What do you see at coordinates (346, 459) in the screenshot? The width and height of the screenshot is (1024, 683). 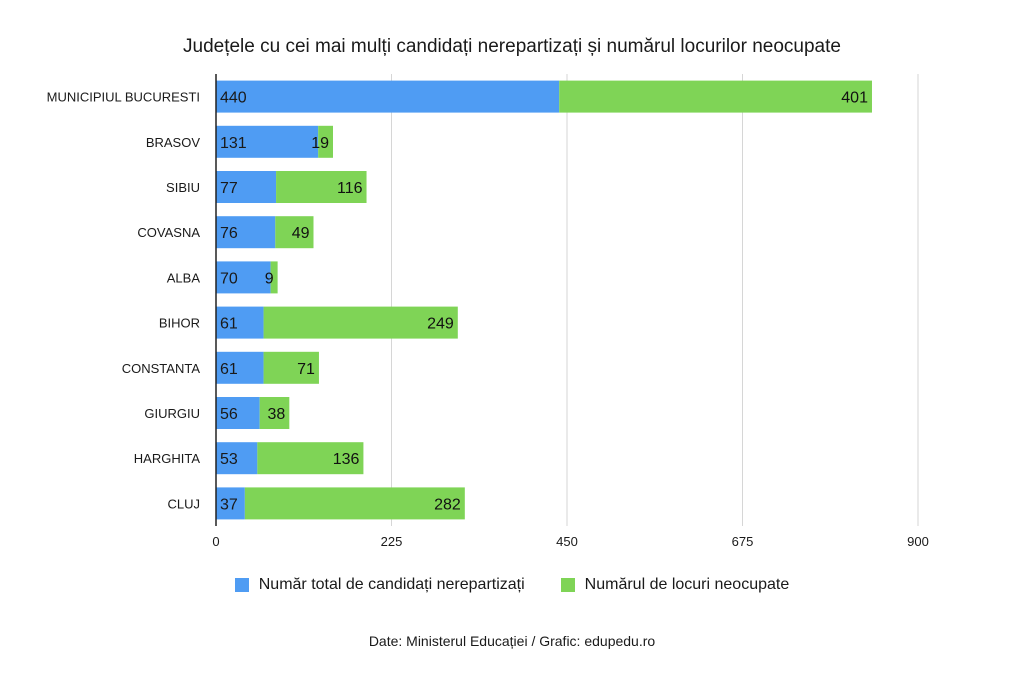 I see `data-label-series-2: 136` at bounding box center [346, 459].